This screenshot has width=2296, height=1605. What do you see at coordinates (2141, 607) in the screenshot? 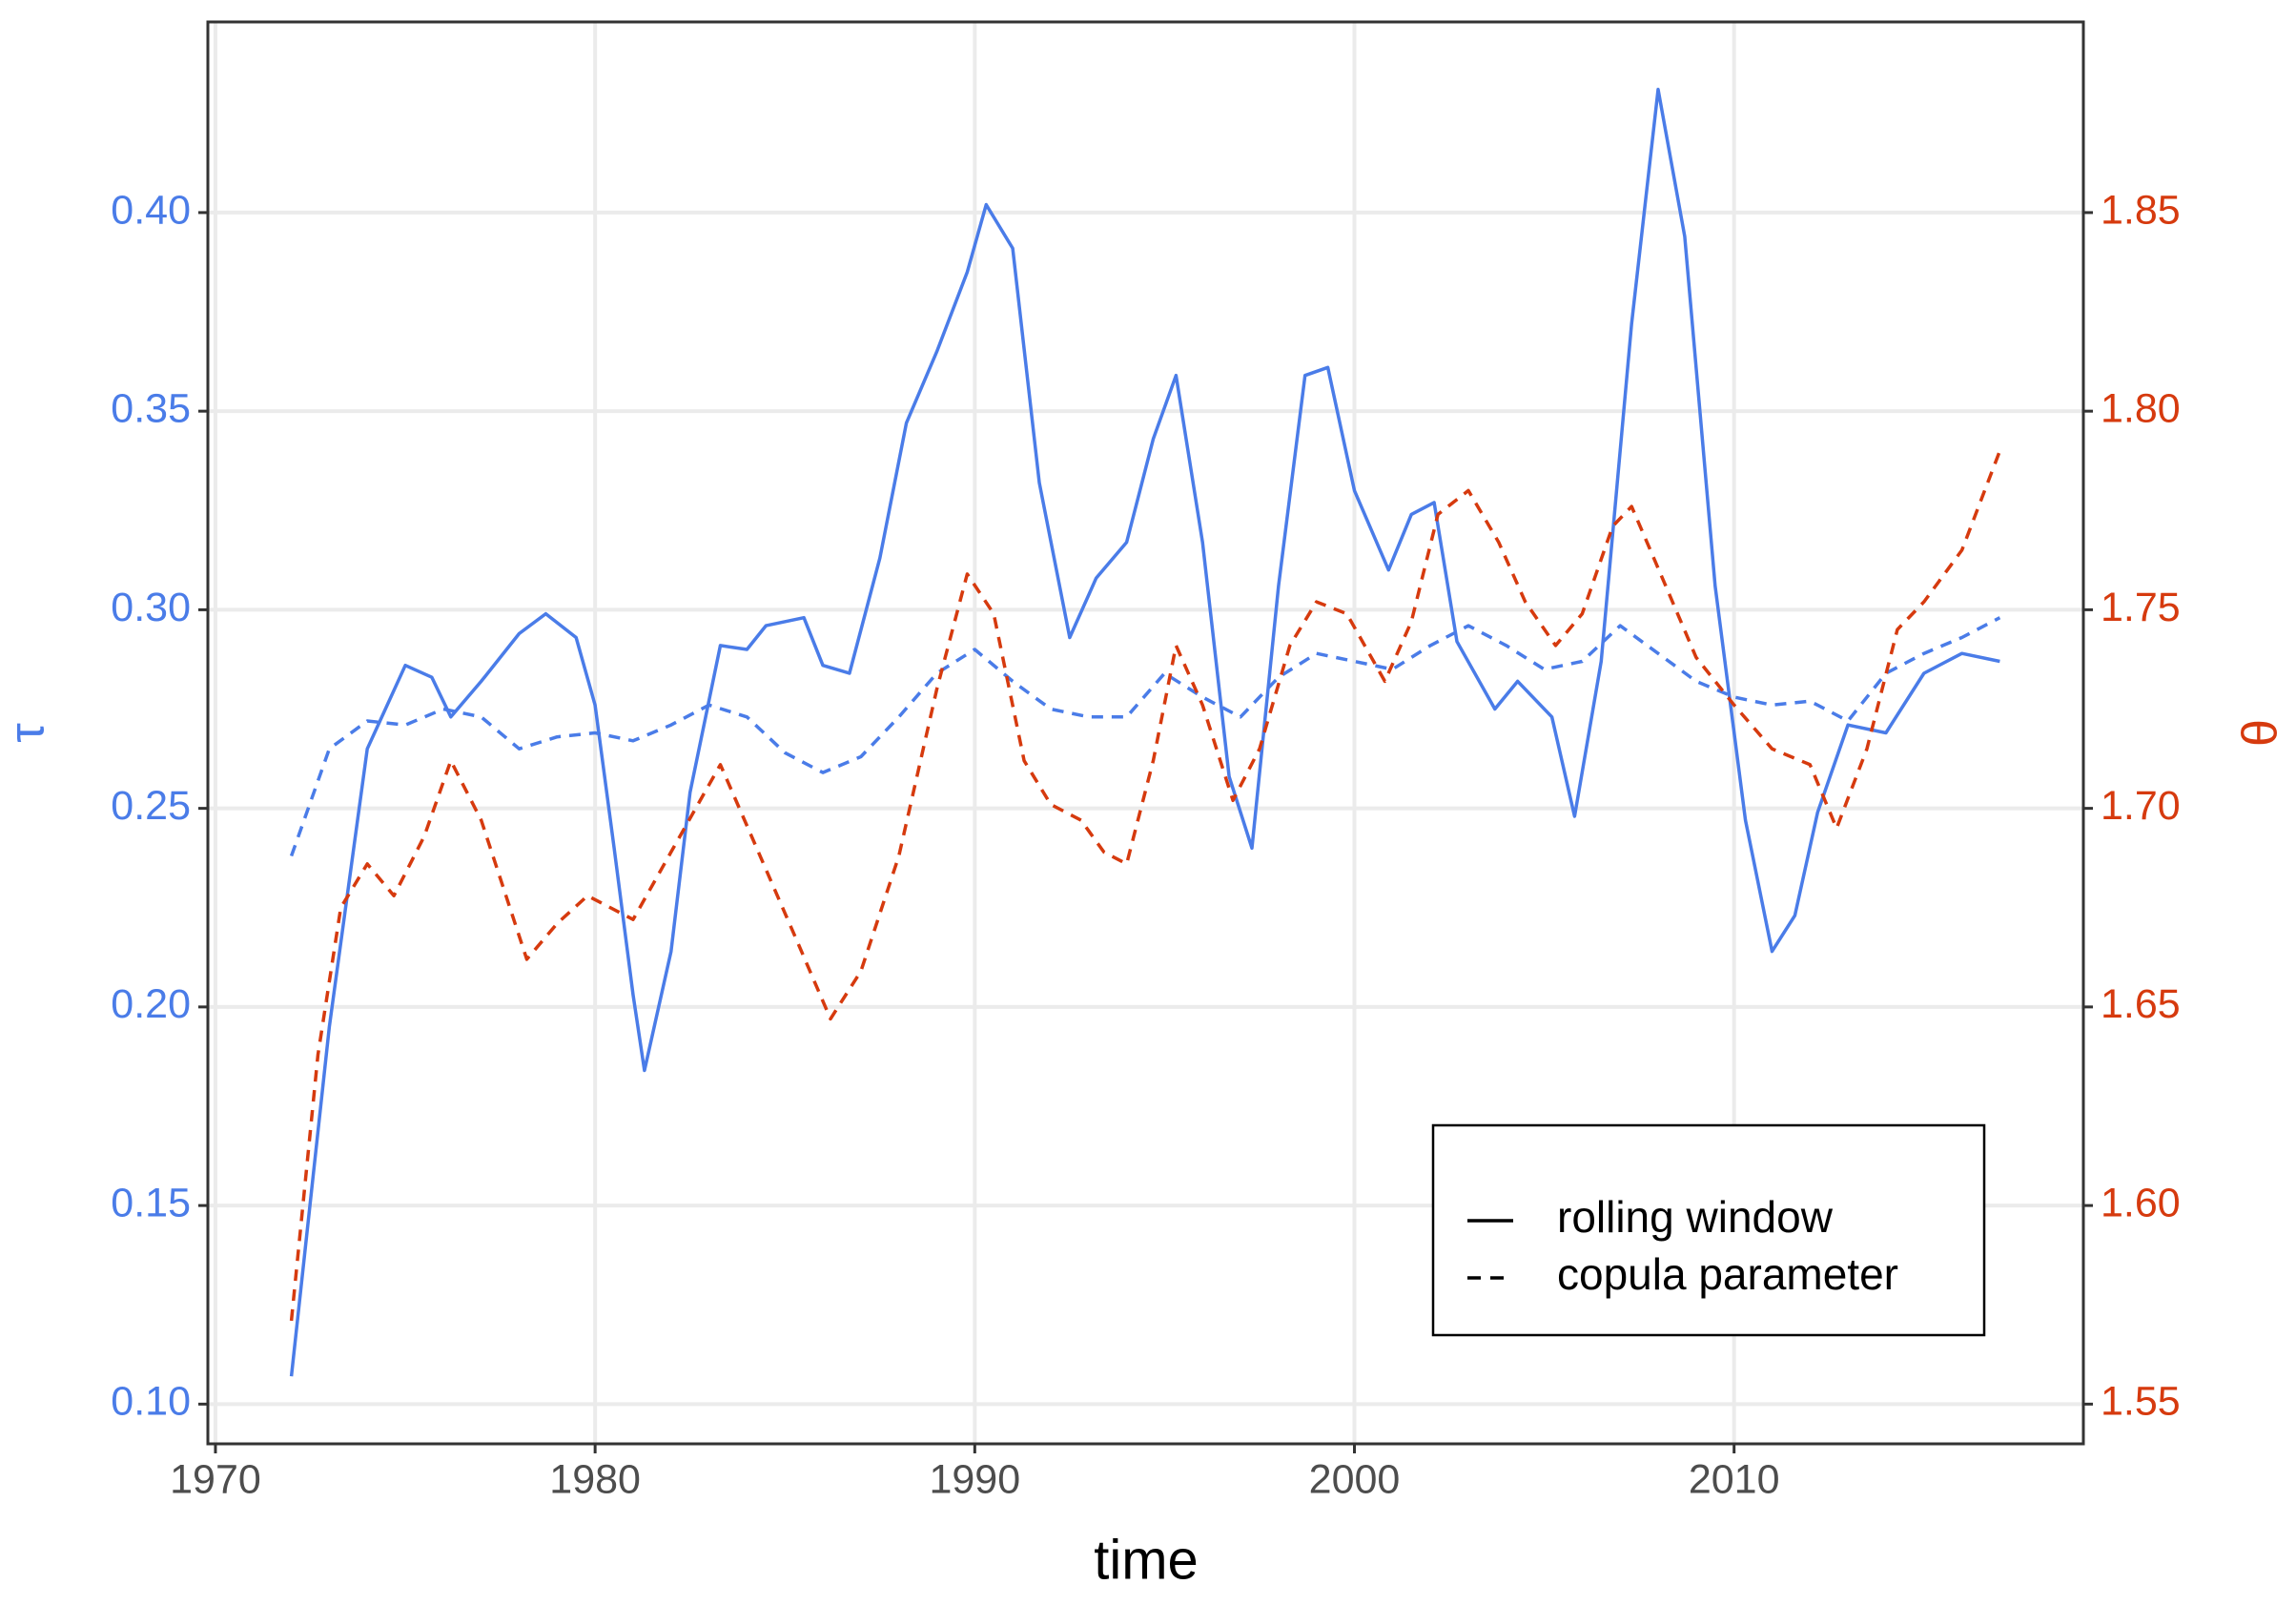
I see `y2-tick-label: 1.75` at bounding box center [2141, 607].